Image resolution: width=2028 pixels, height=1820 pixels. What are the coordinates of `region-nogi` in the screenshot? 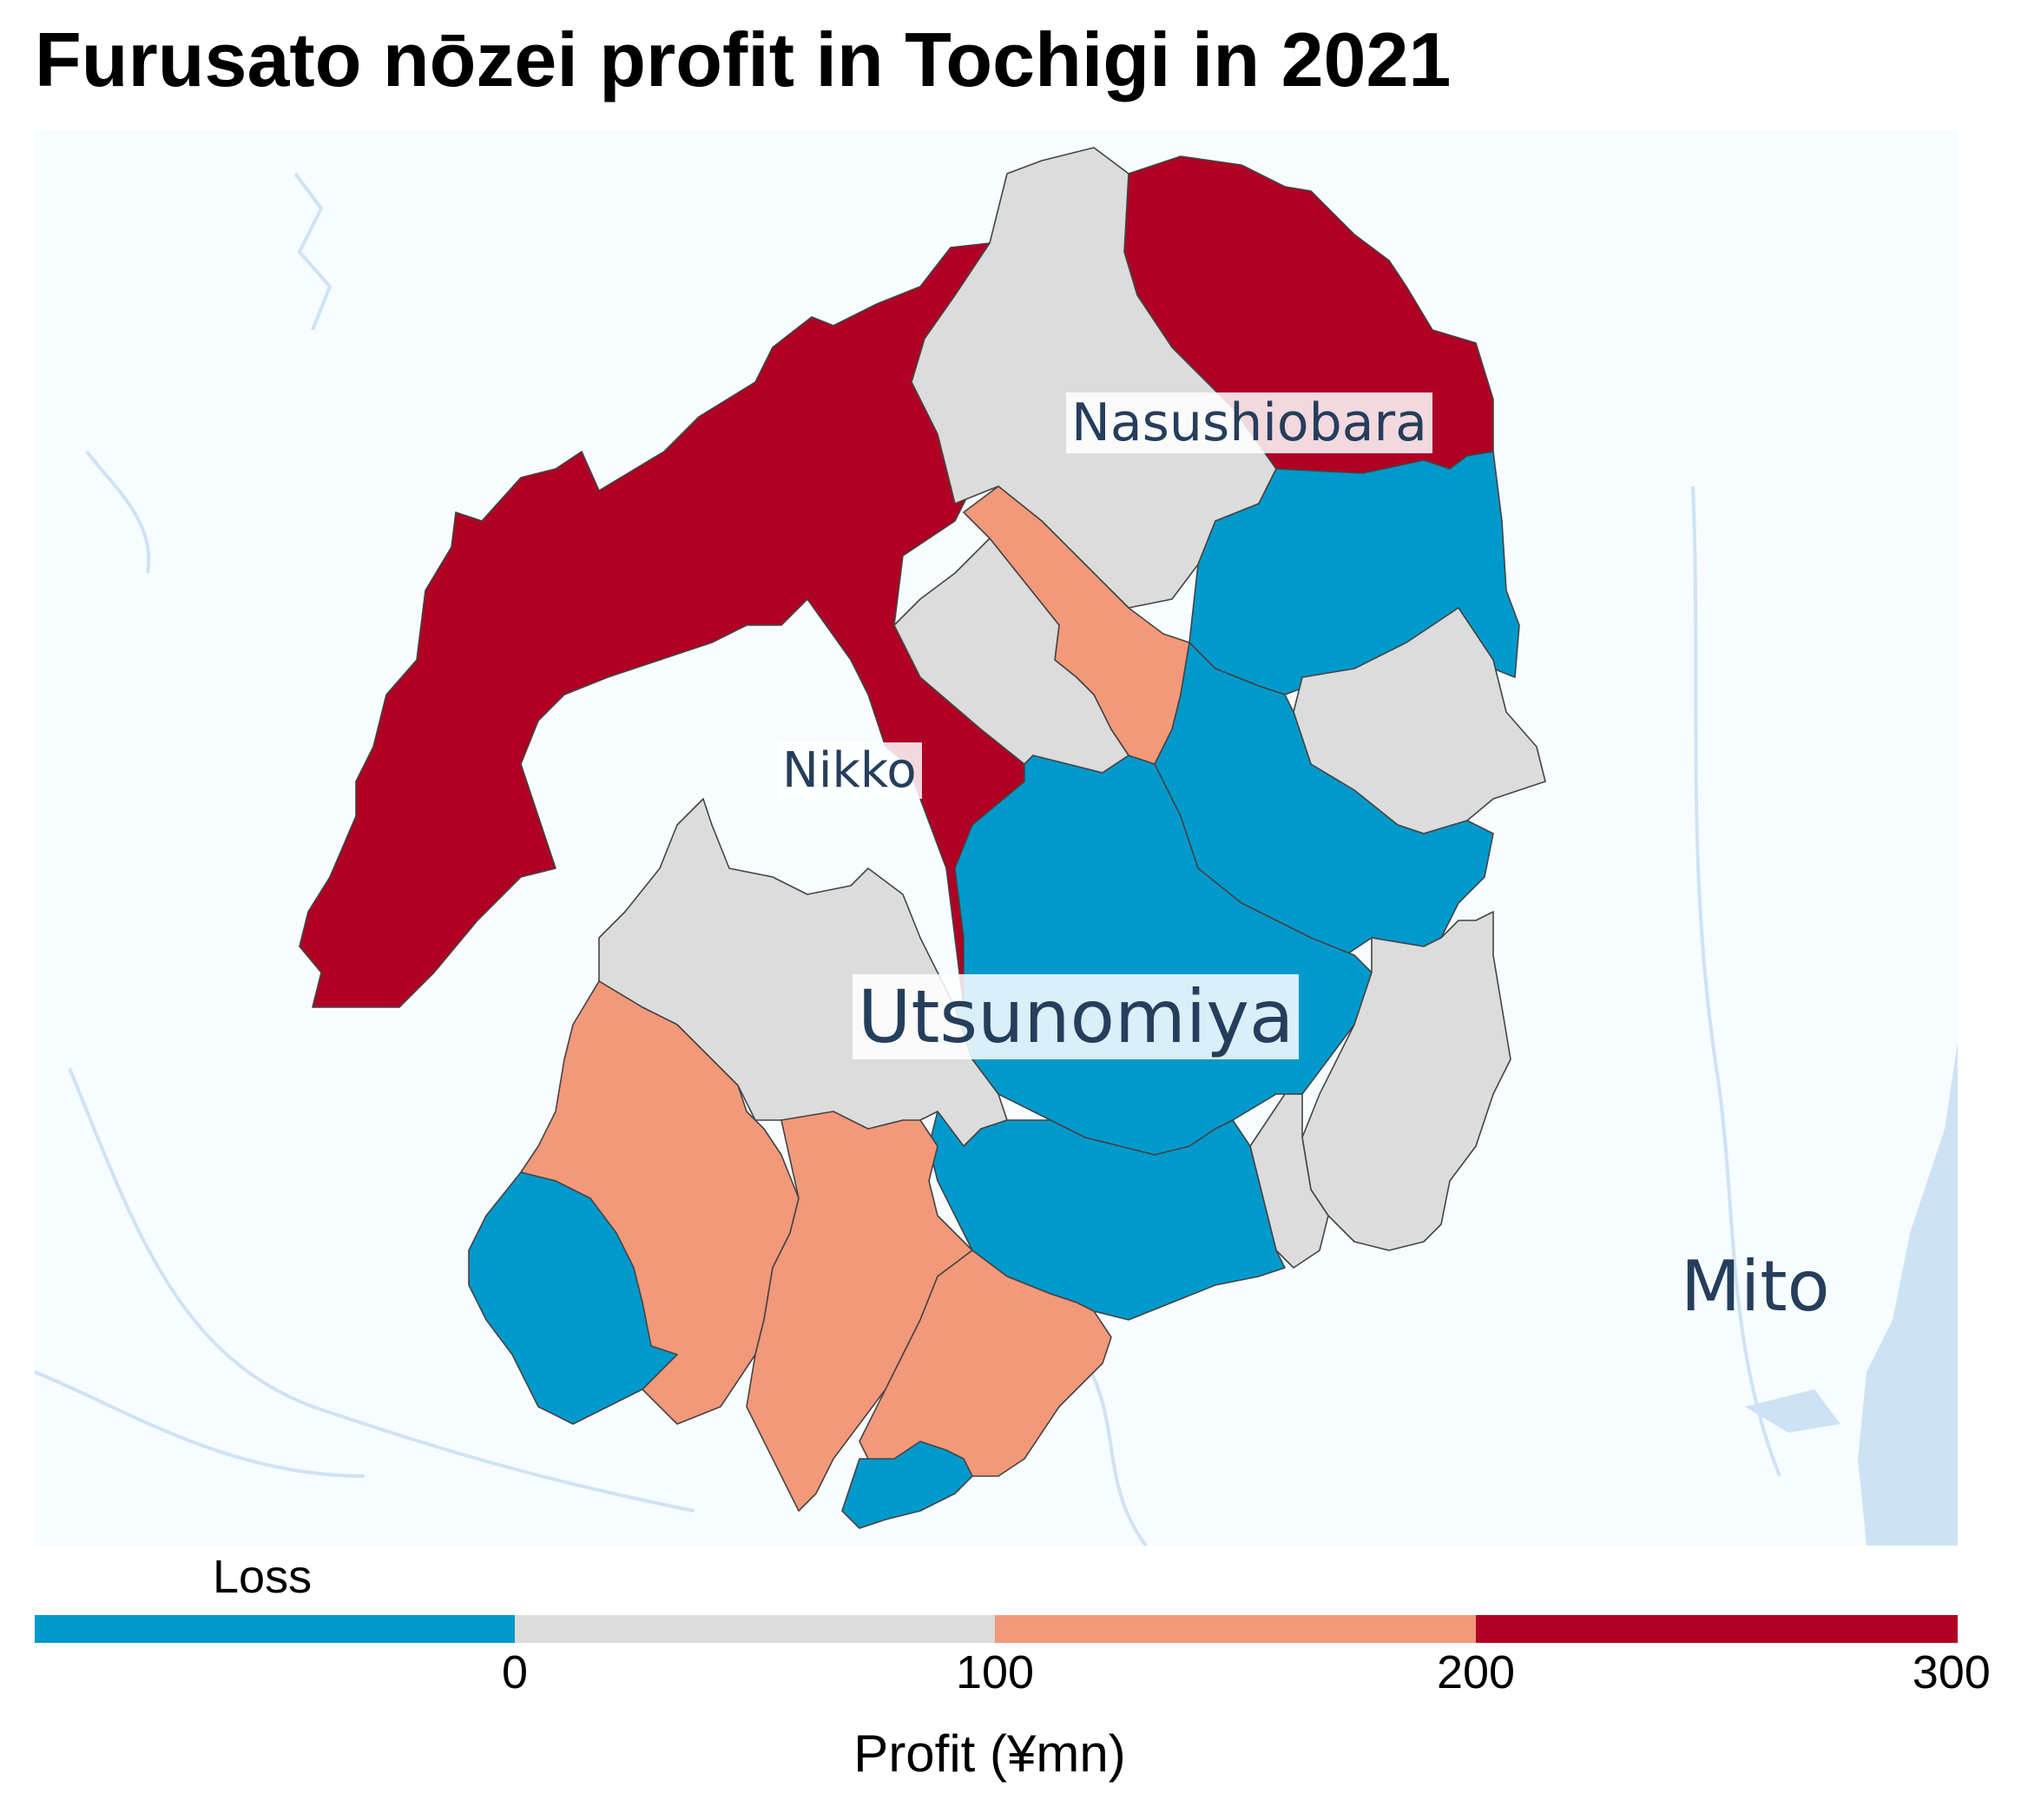 It's located at (985, 1363).